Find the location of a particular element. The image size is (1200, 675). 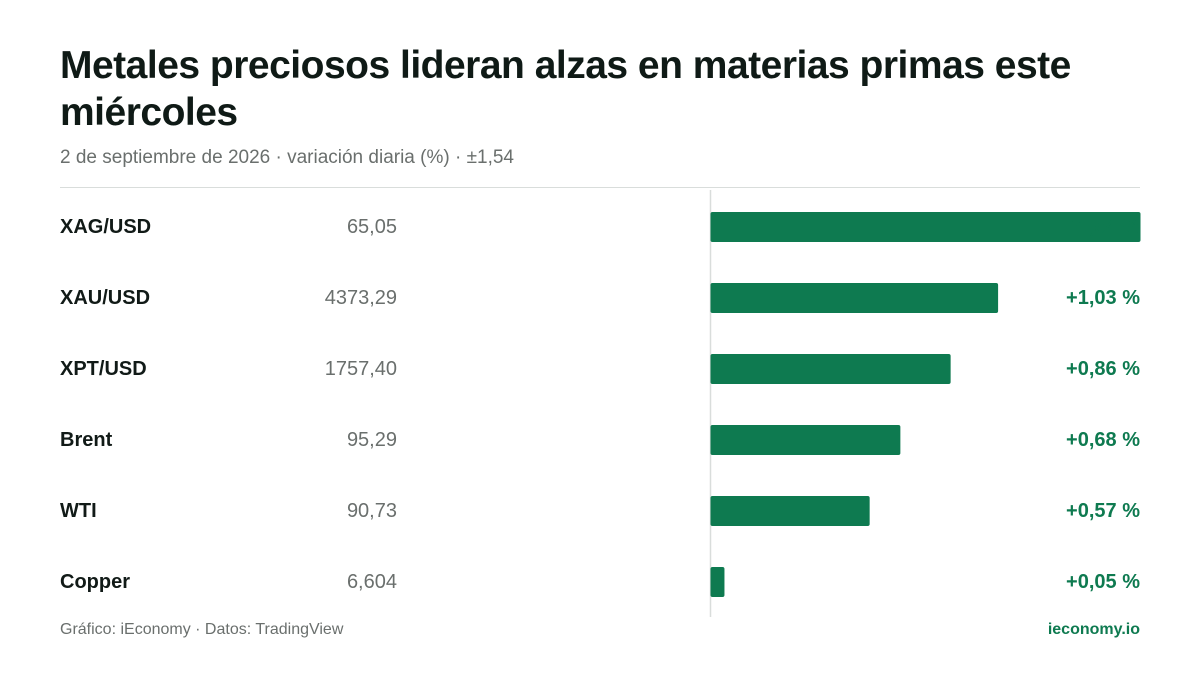

bar-wti is located at coordinates (790, 511).